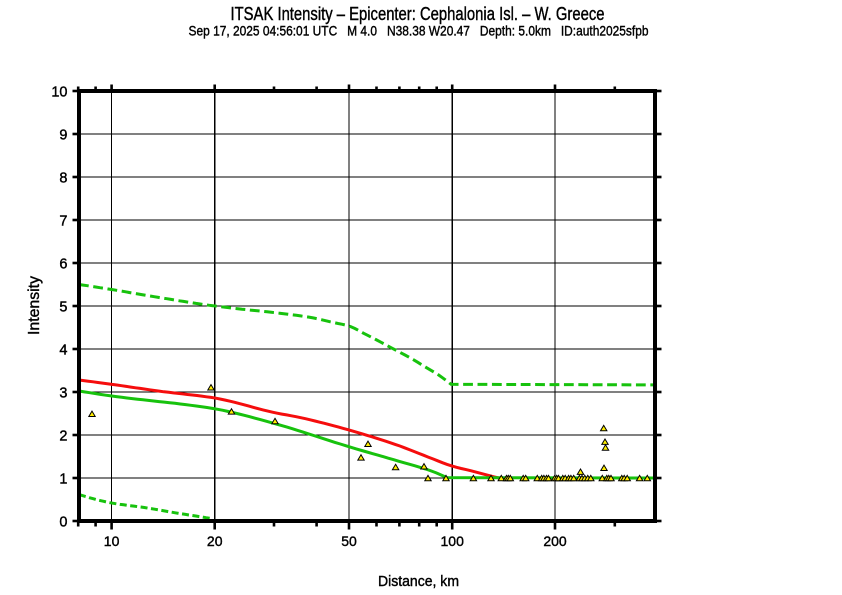  What do you see at coordinates (63, 179) in the screenshot?
I see `svg-text: 8` at bounding box center [63, 179].